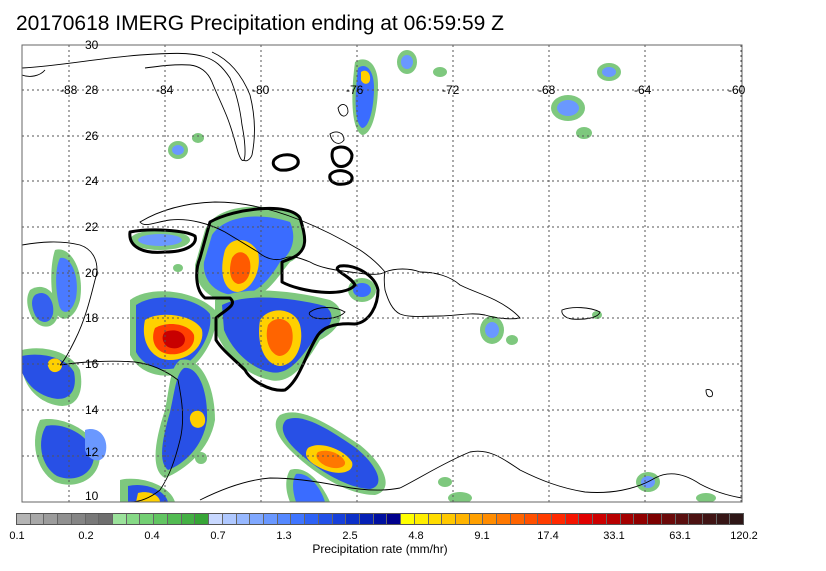 The height and width of the screenshot is (571, 826). Describe the element at coordinates (185, 418) in the screenshot. I see `rain-cell-nicaragua-blue` at that location.